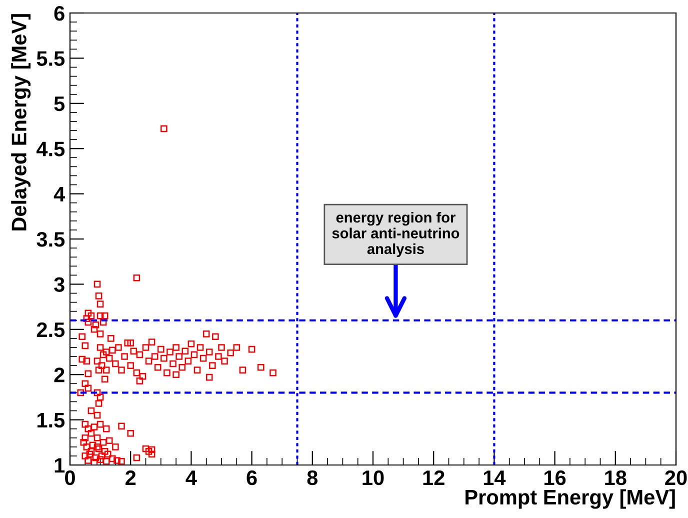 The image size is (688, 518). I want to click on y-axis-title: Delayed Energy [MeV], so click(21, 122).